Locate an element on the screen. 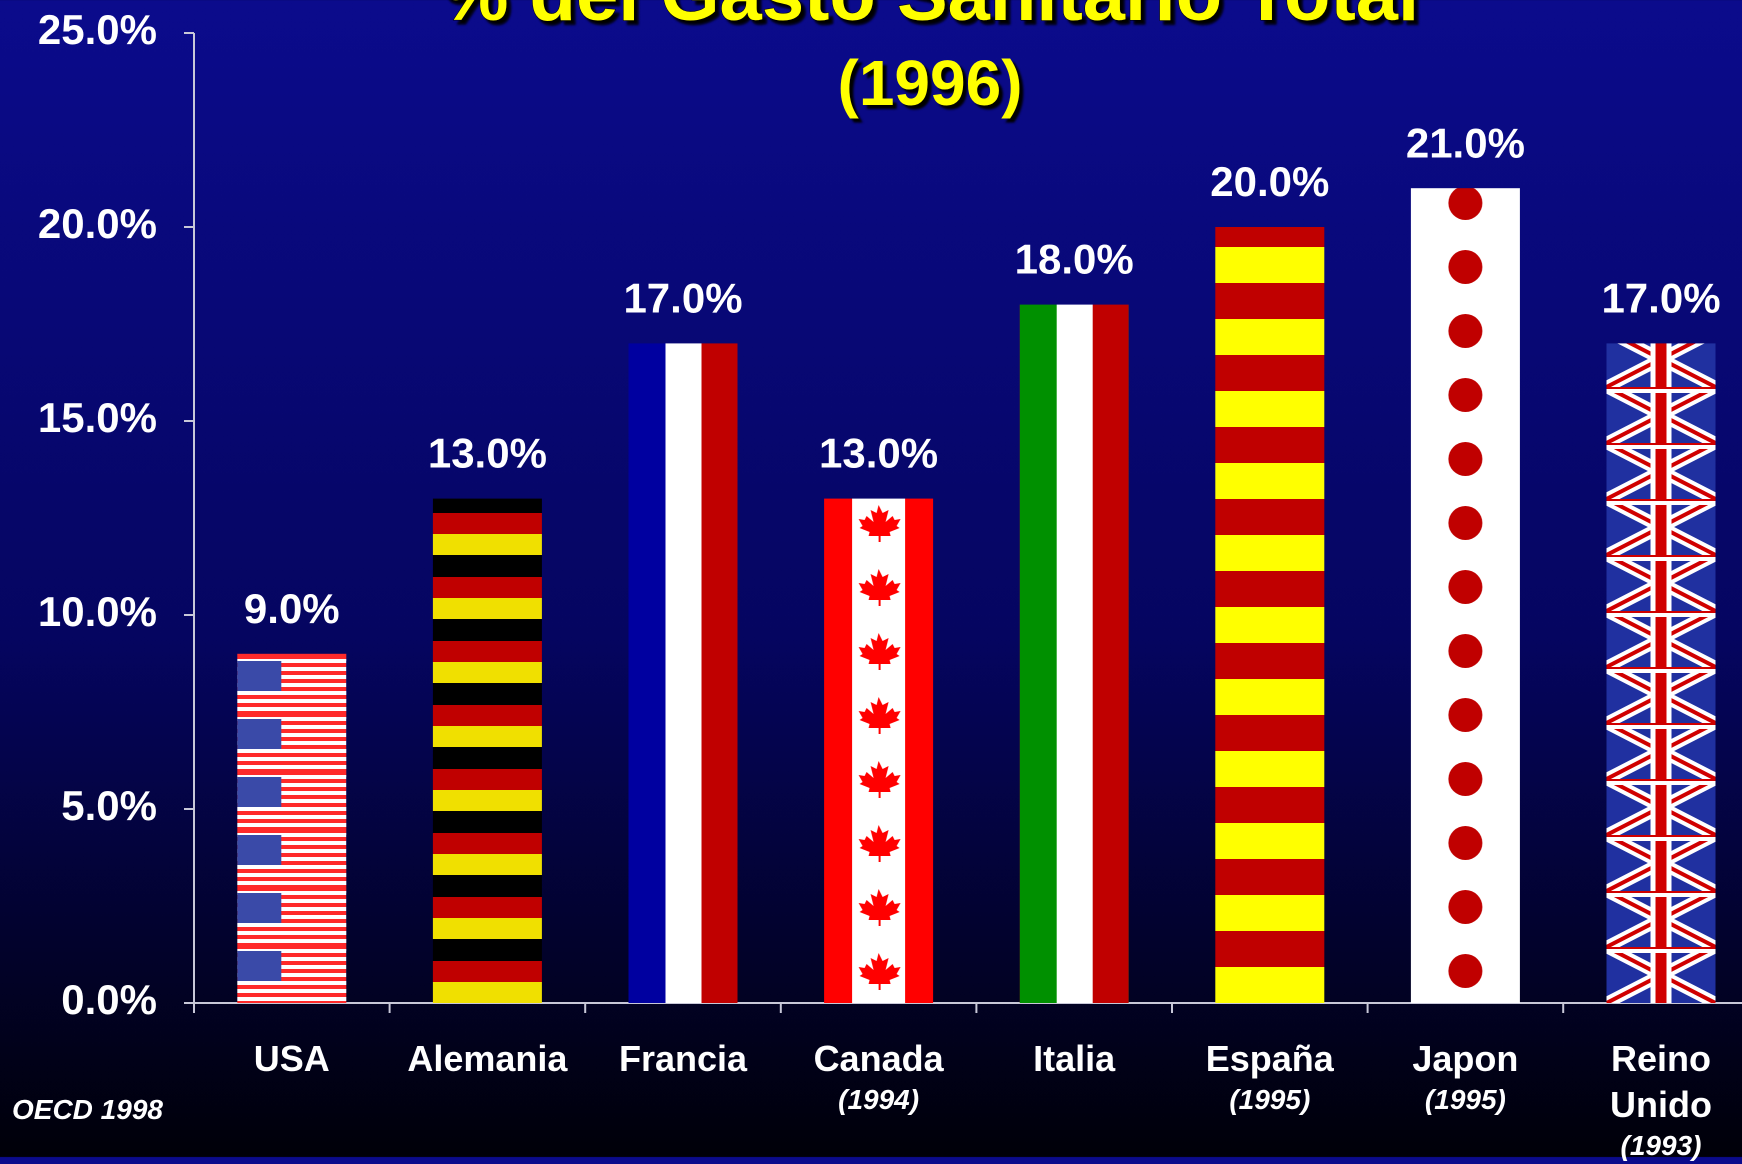  category-name: Reino Unido is located at coordinates (1661, 1081).